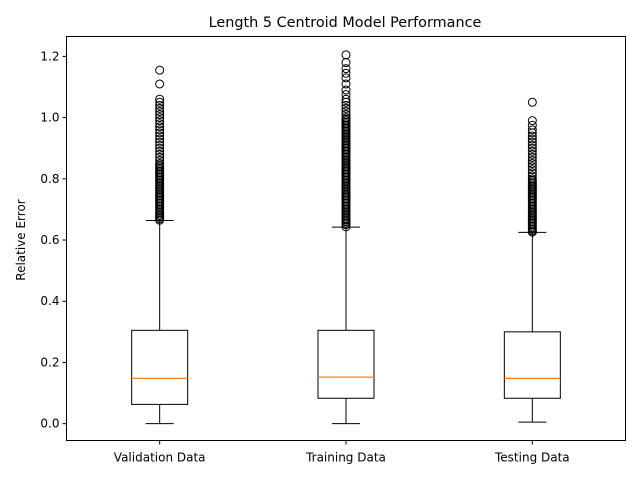  Describe the element at coordinates (21, 240) in the screenshot. I see `y-axis-label: Relative Error` at that location.